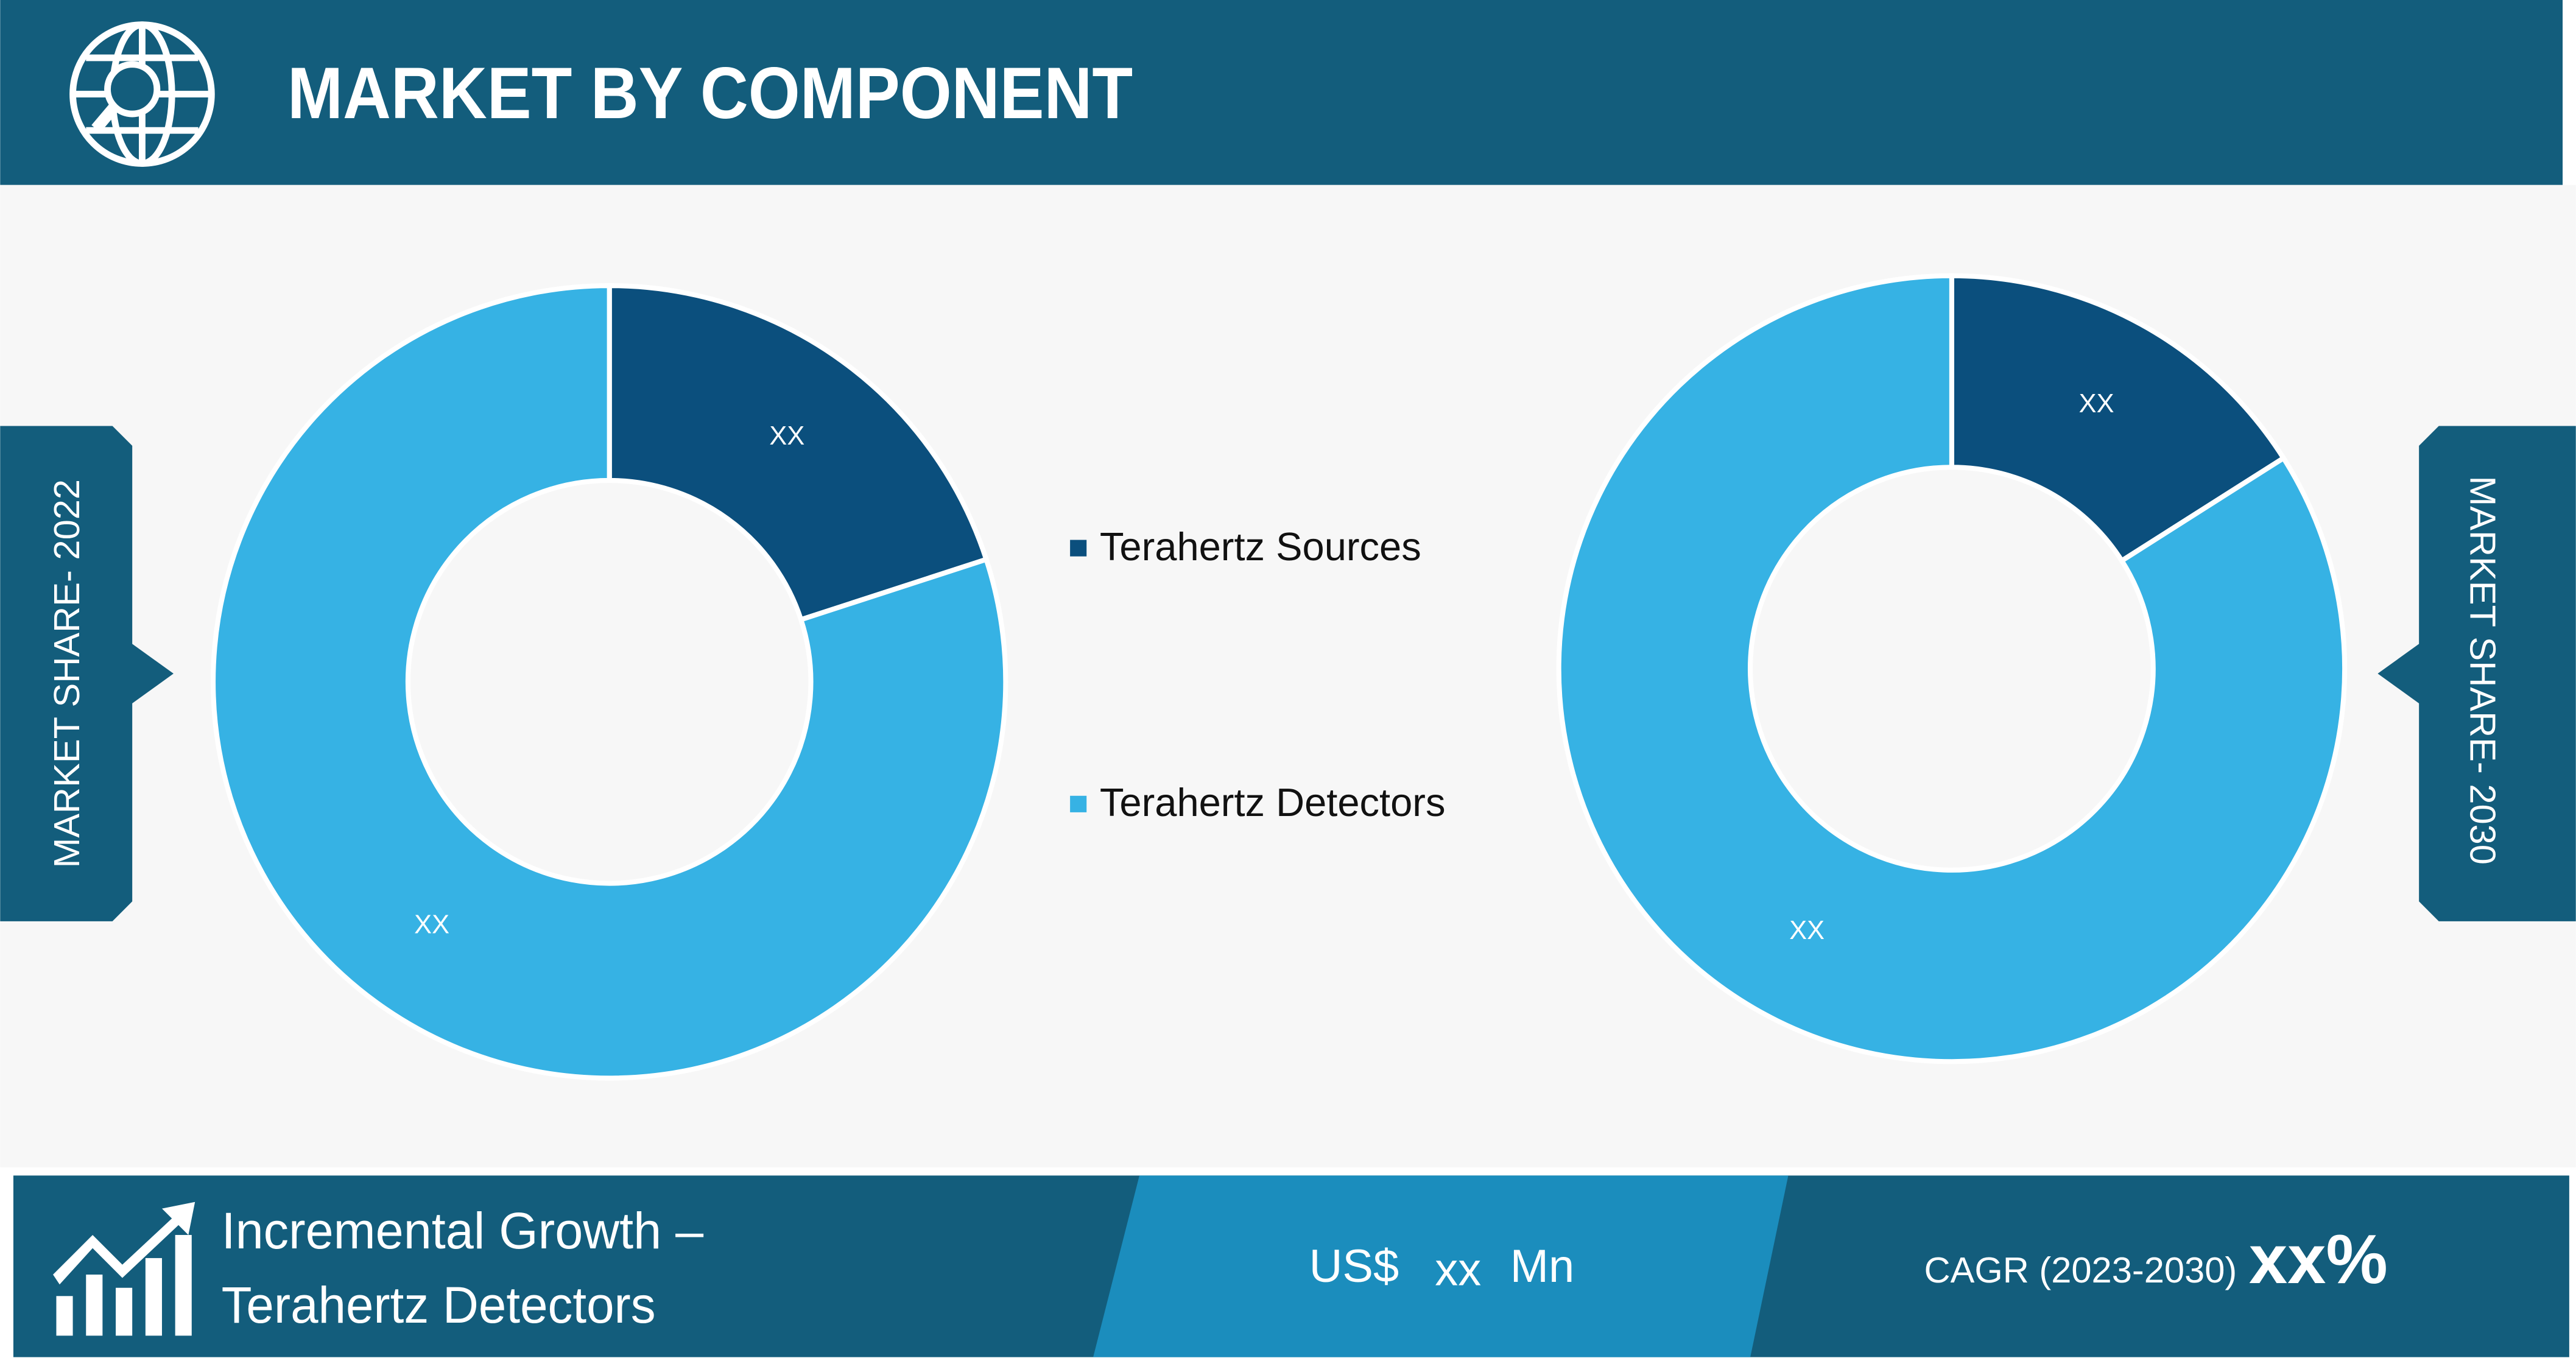 This screenshot has width=2576, height=1372. I want to click on header-title: MARKET BY COMPONENT, so click(710, 94).